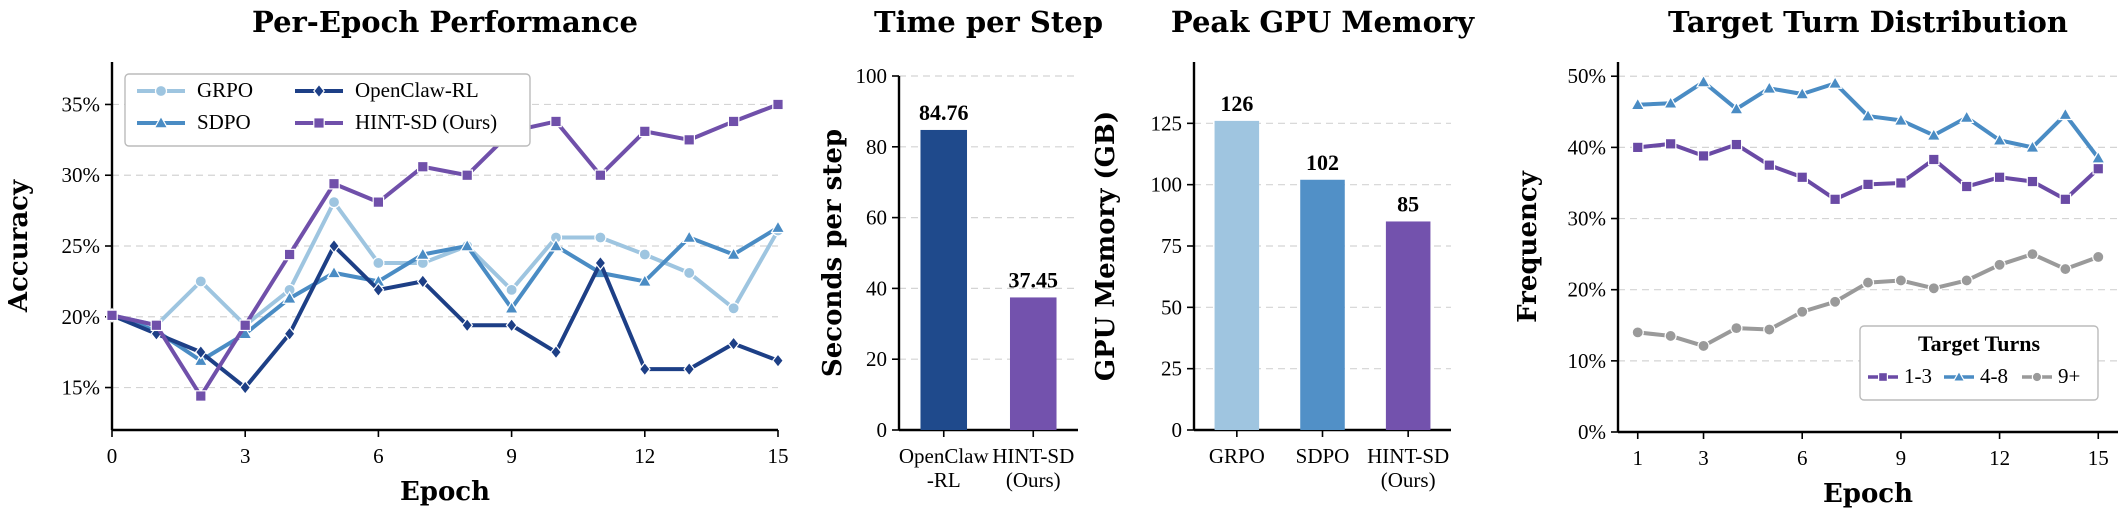 The width and height of the screenshot is (2124, 514). What do you see at coordinates (1171, 369) in the screenshot?
I see `y-tick-label: 25` at bounding box center [1171, 369].